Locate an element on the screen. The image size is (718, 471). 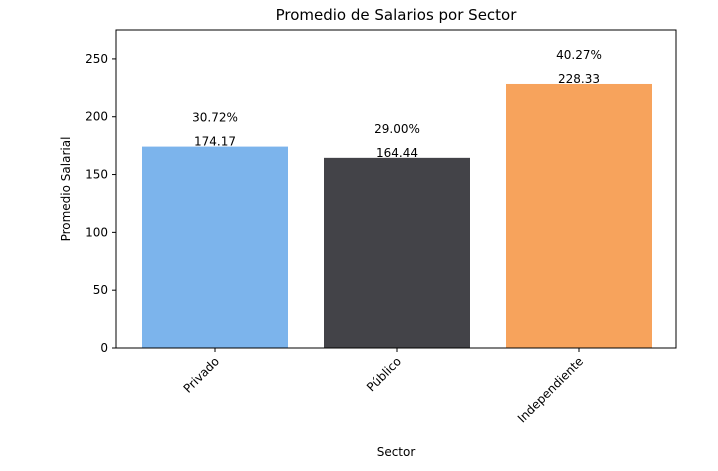
bar-independiente is located at coordinates (579, 215).